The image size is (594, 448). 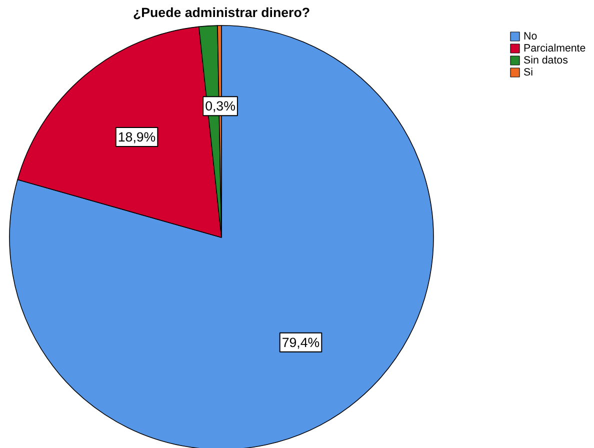 What do you see at coordinates (546, 60) in the screenshot?
I see `legend-label: Sin datos` at bounding box center [546, 60].